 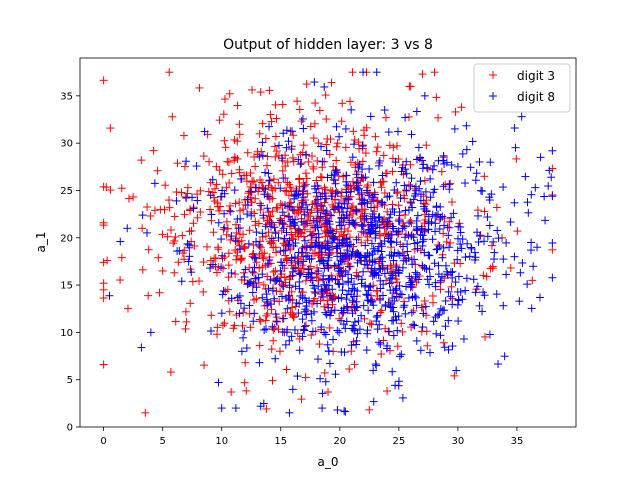 What do you see at coordinates (66, 238) in the screenshot?
I see `y-tick-label: 20` at bounding box center [66, 238].